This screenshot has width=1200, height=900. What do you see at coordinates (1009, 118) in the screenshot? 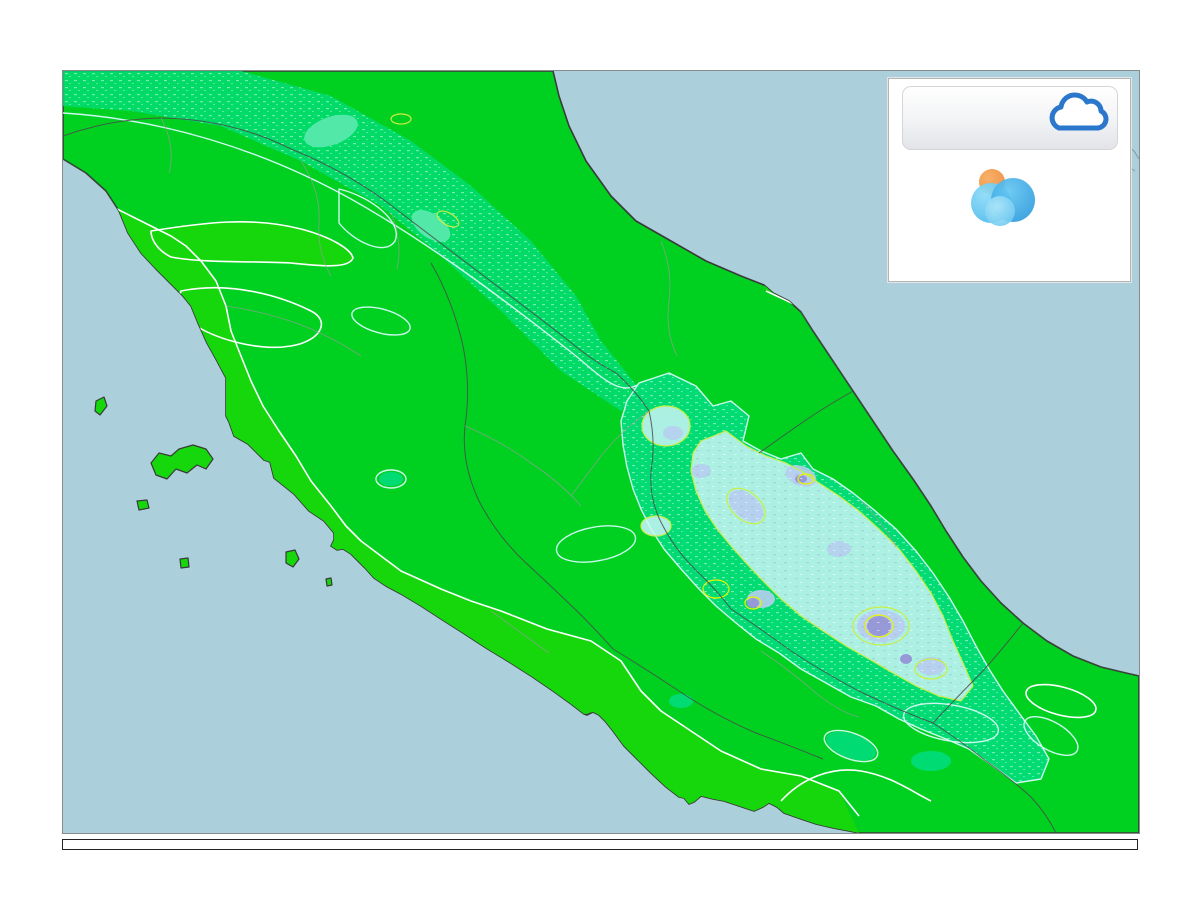
I see `lineameteo-logo` at bounding box center [1009, 118].